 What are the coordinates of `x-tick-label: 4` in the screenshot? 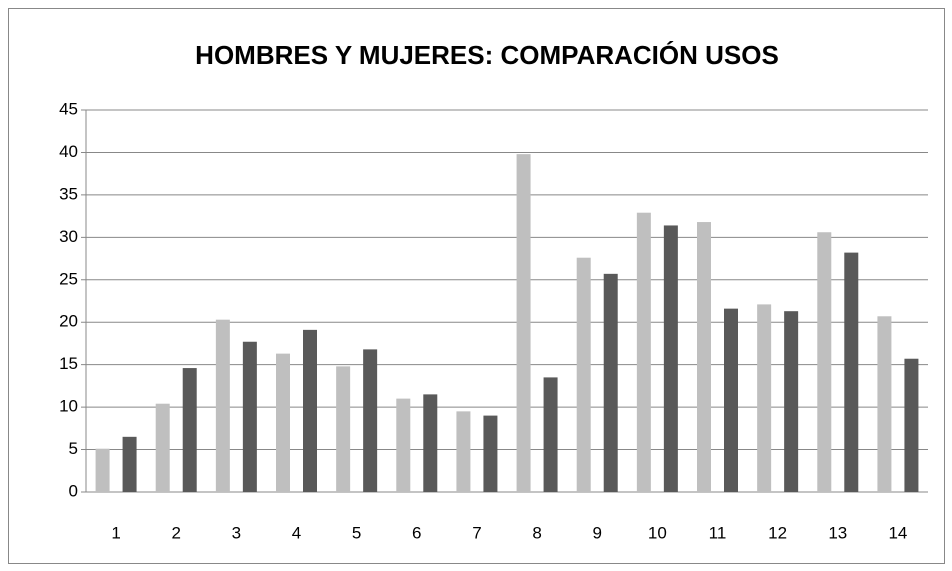 It's located at (296, 532).